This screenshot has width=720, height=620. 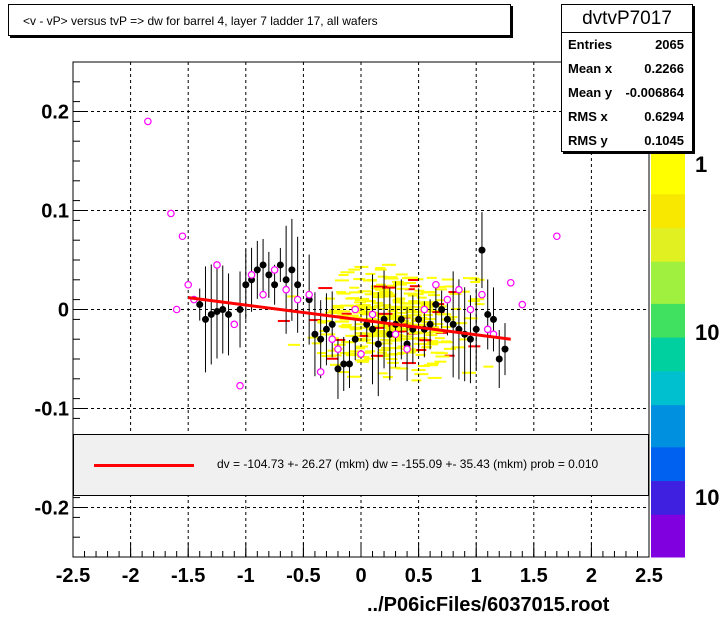 What do you see at coordinates (627, 69) in the screenshot?
I see `stats-row-mean-x: Mean x 0.2266` at bounding box center [627, 69].